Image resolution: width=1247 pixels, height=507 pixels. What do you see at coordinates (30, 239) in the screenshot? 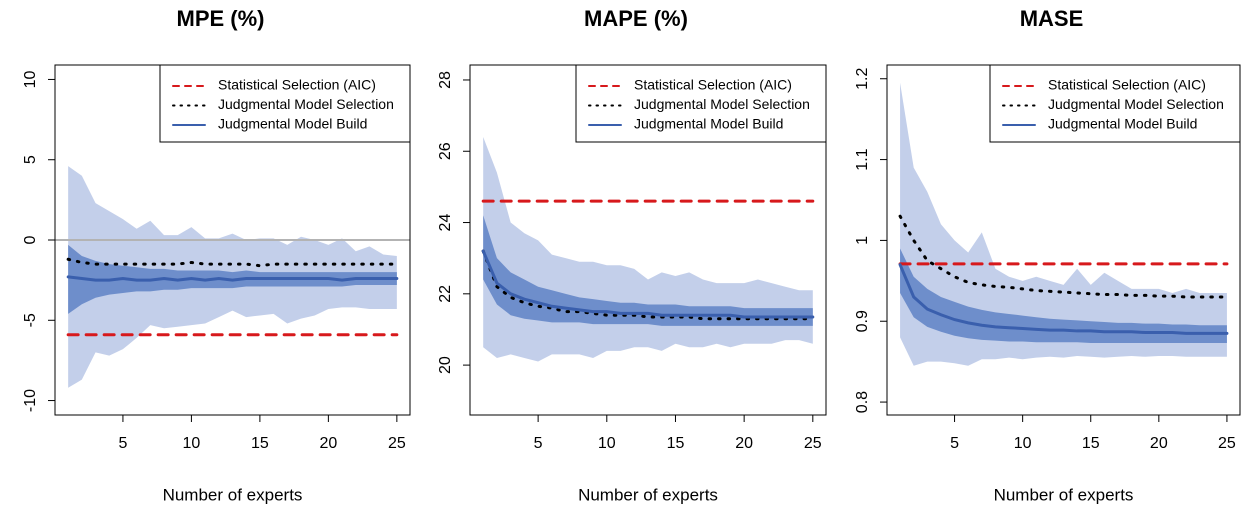
I see `y-tick-label: 0` at bounding box center [30, 239].